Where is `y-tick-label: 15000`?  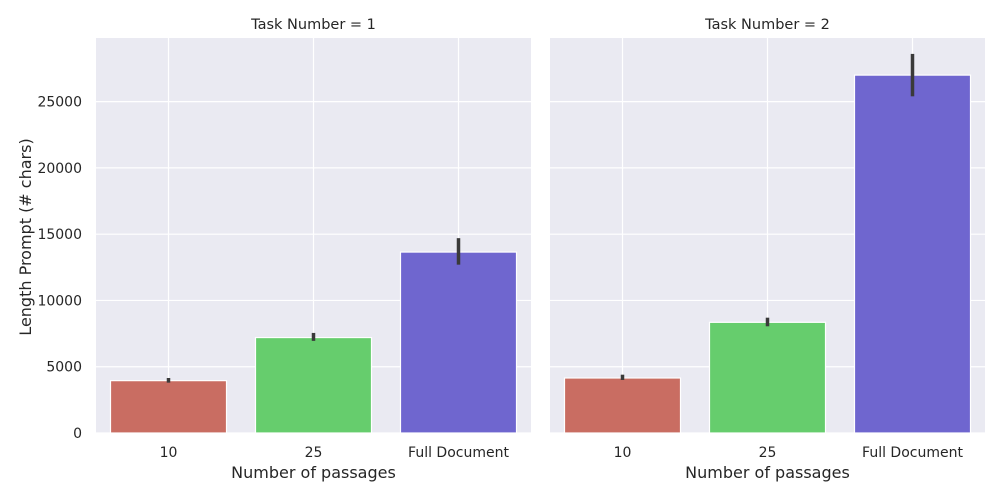
y-tick-label: 15000 is located at coordinates (59, 235).